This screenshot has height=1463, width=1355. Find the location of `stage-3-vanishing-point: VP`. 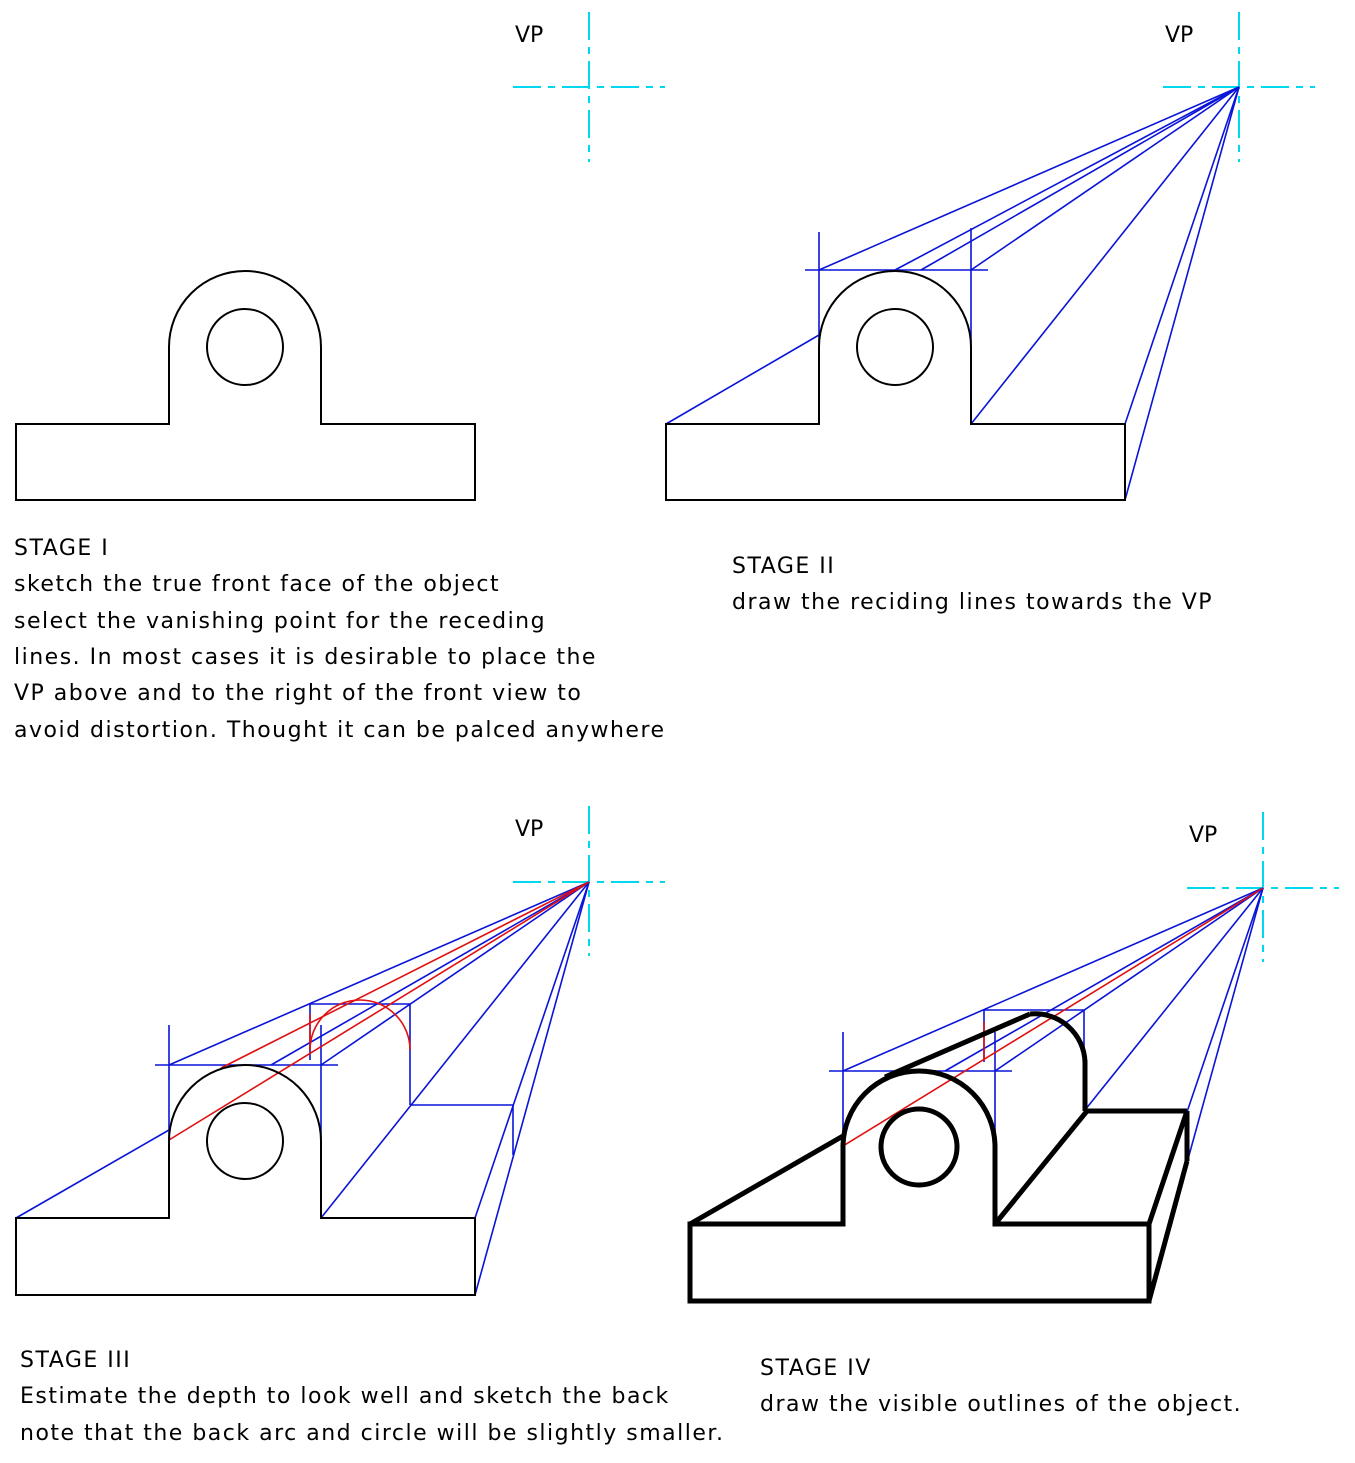

stage-3-vanishing-point: VP is located at coordinates (589, 881).